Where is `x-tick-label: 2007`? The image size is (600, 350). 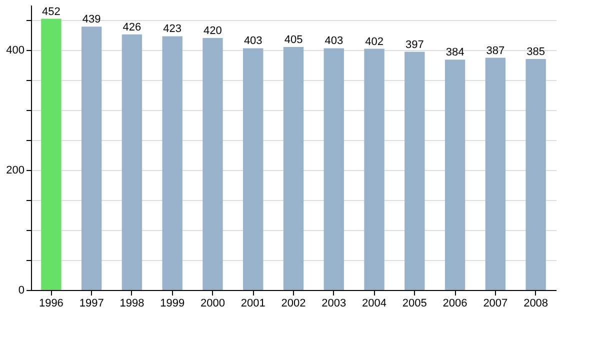 x-tick-label: 2007 is located at coordinates (495, 304).